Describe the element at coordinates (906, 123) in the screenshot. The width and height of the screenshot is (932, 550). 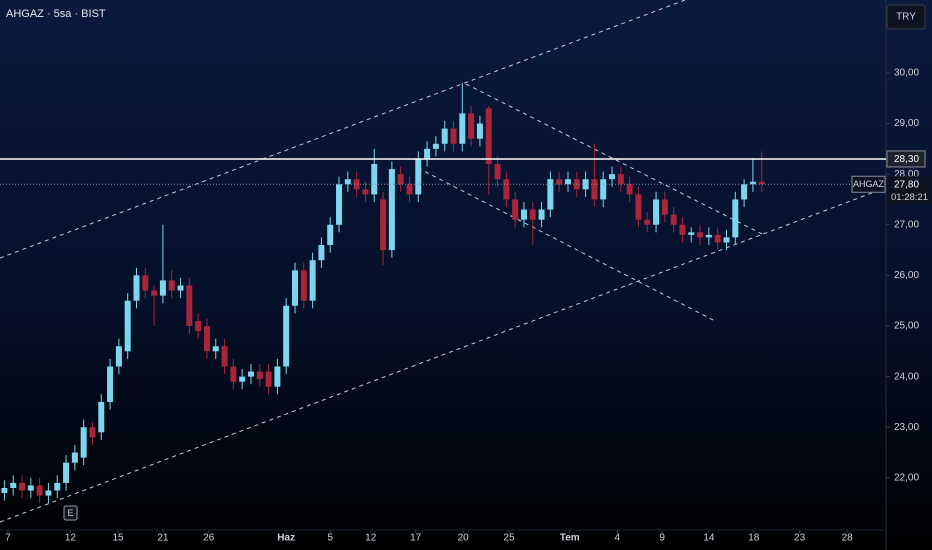
I see `y-tick-label: 29,00` at that location.